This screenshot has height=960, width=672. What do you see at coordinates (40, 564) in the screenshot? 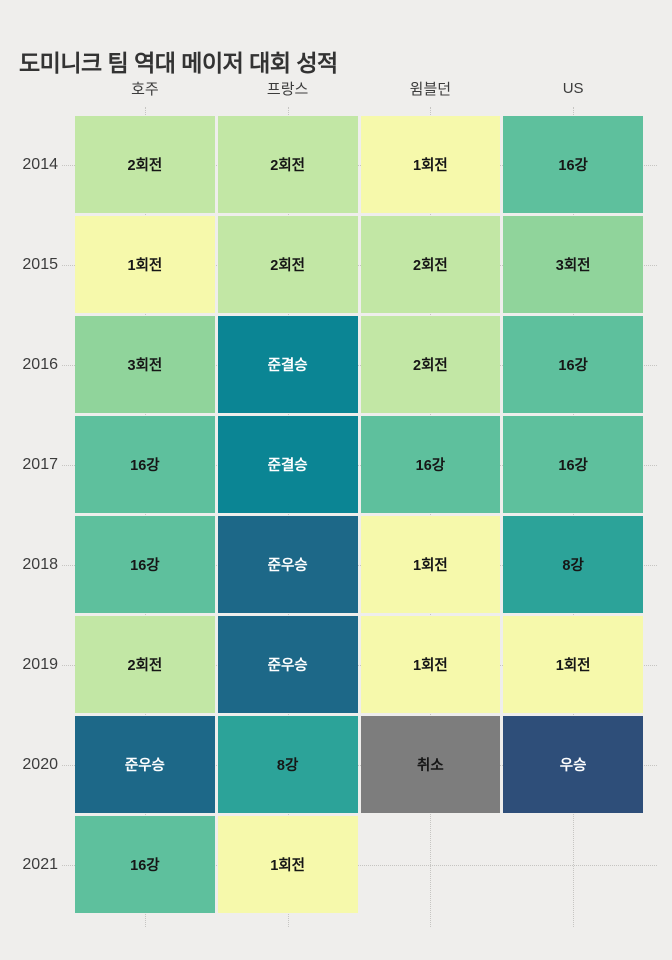
I see `row-label-2018: 2018` at bounding box center [40, 564].